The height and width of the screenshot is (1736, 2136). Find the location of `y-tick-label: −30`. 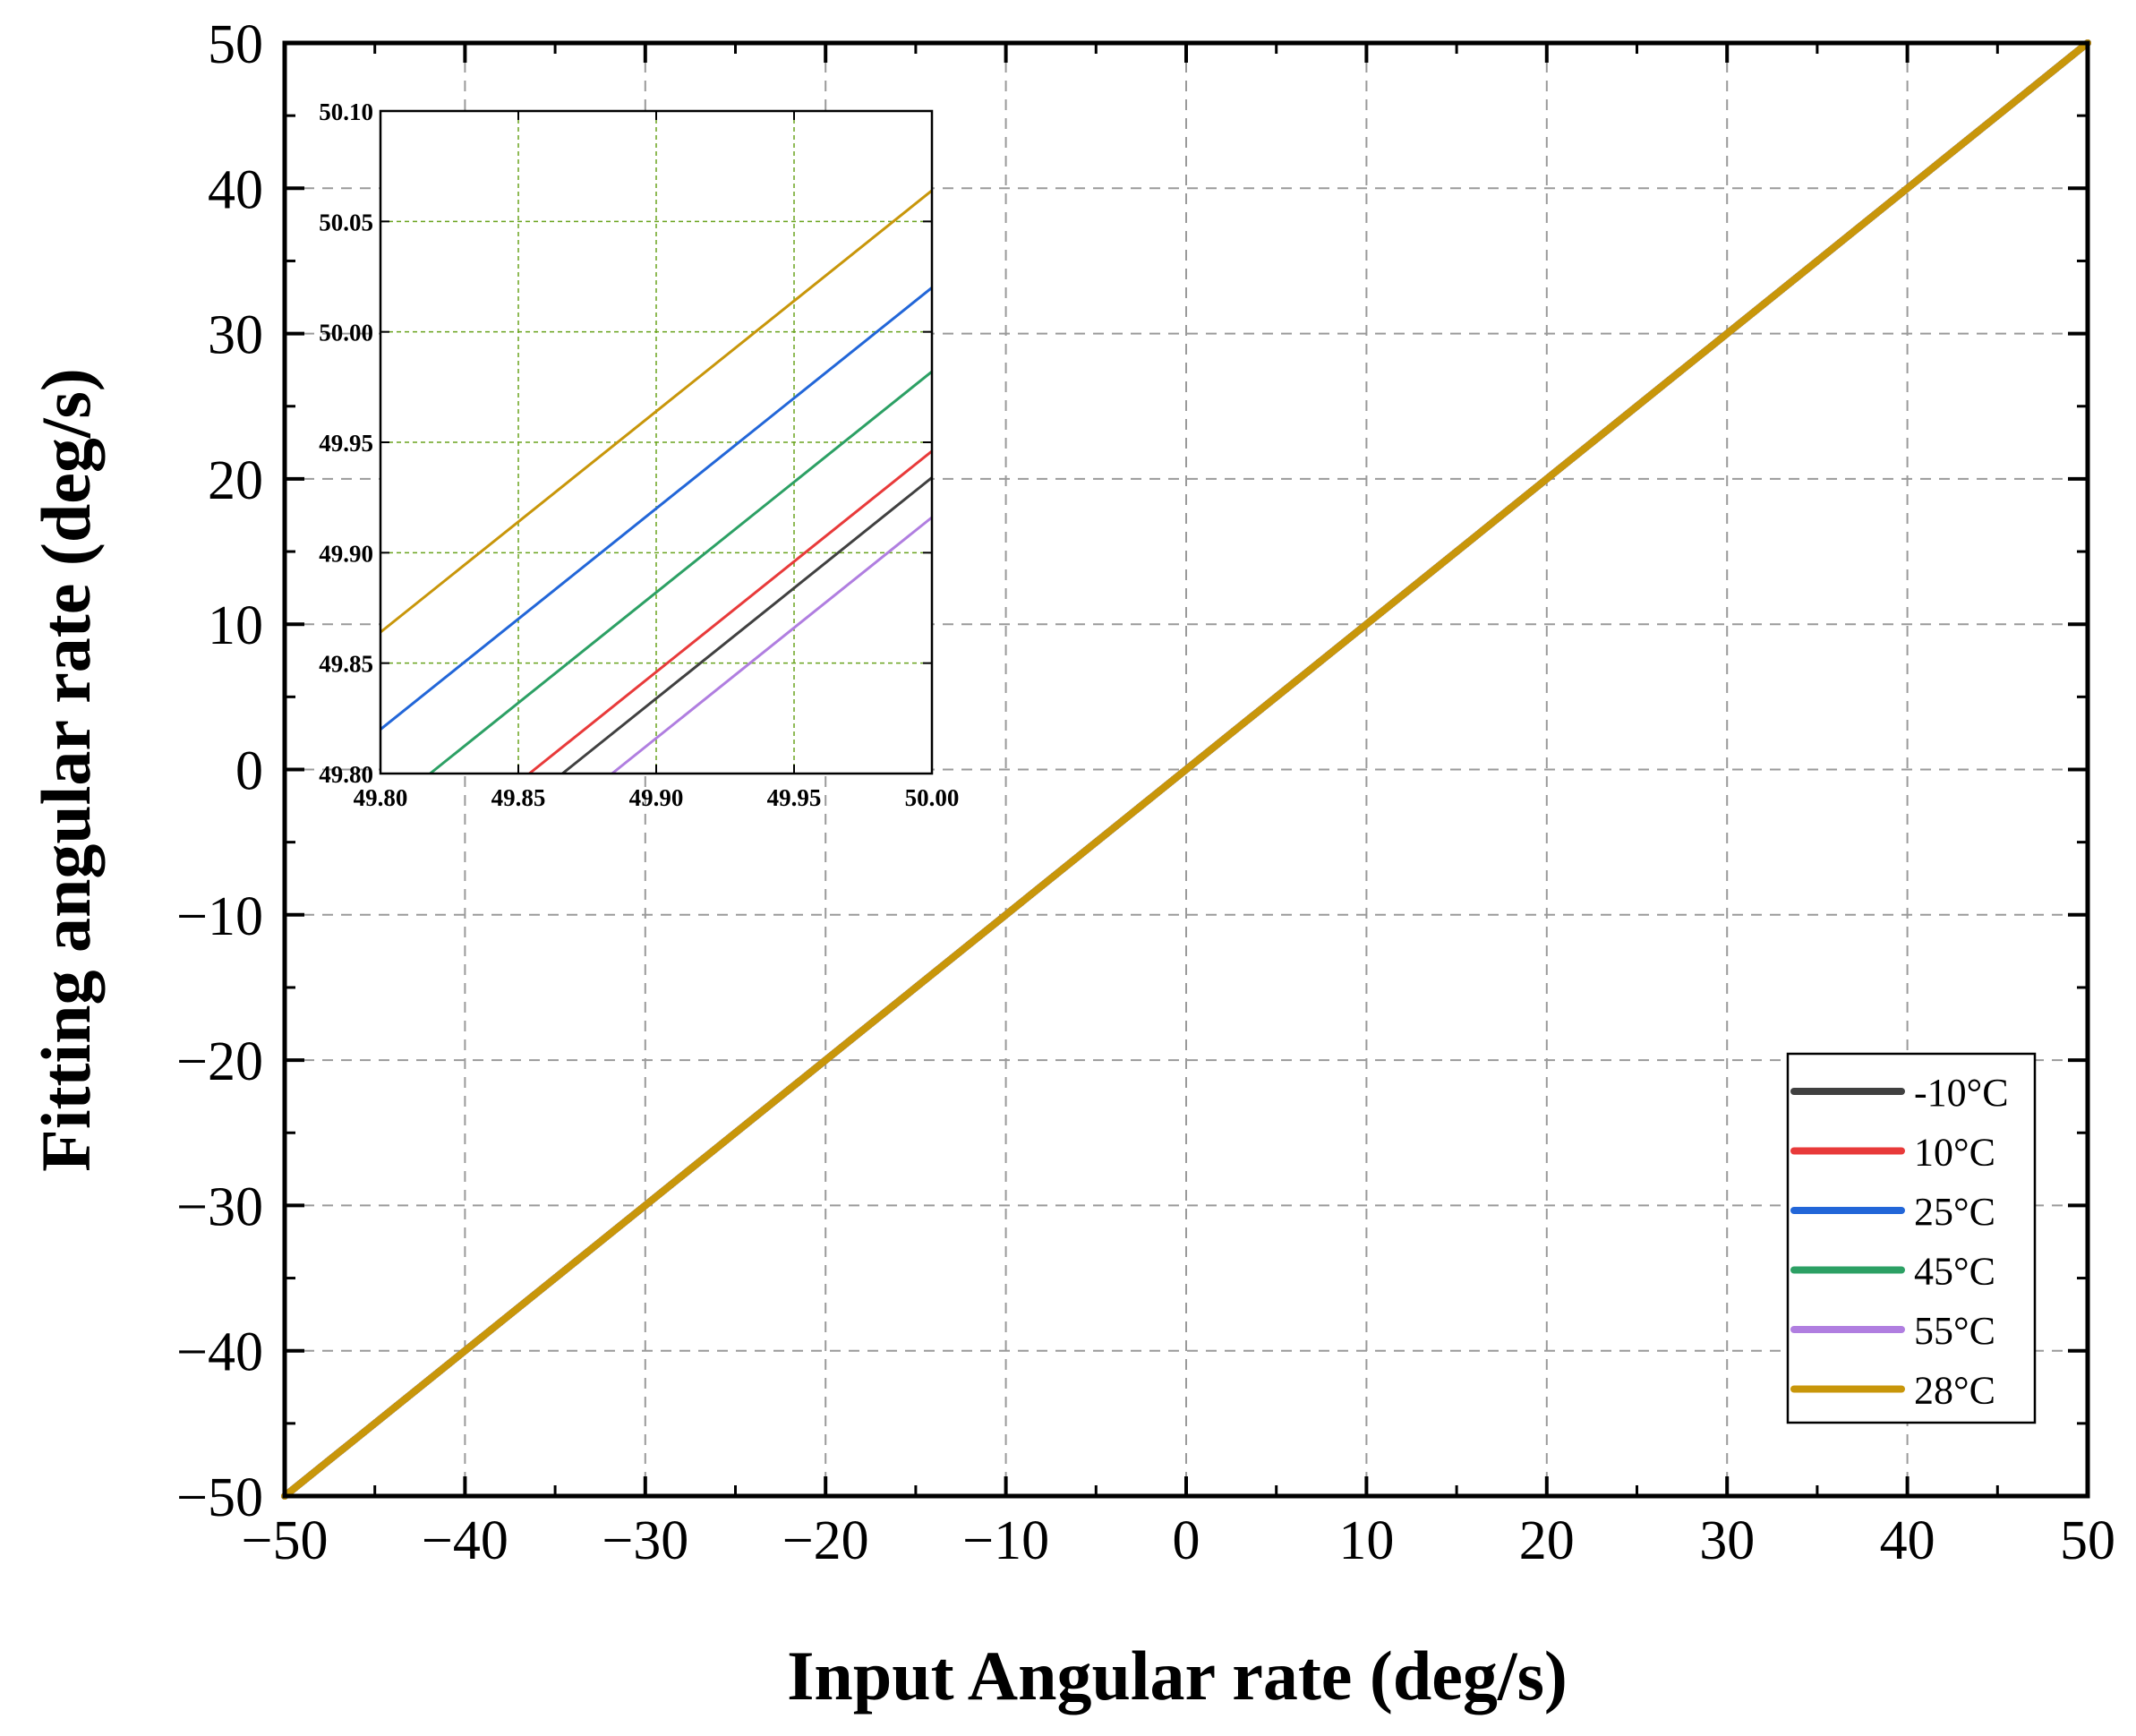

y-tick-label: −30 is located at coordinates (219, 1206).